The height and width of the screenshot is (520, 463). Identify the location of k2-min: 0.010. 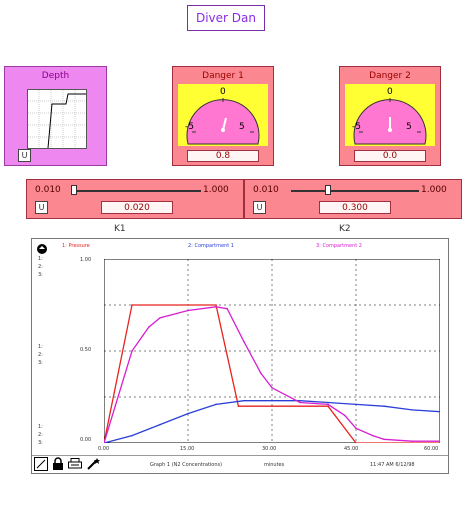
(266, 190).